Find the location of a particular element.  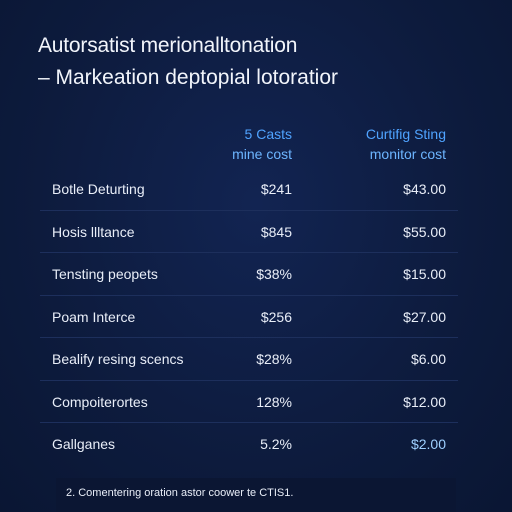

table-row: Botle Deturting $241 $43.00 is located at coordinates (249, 189).